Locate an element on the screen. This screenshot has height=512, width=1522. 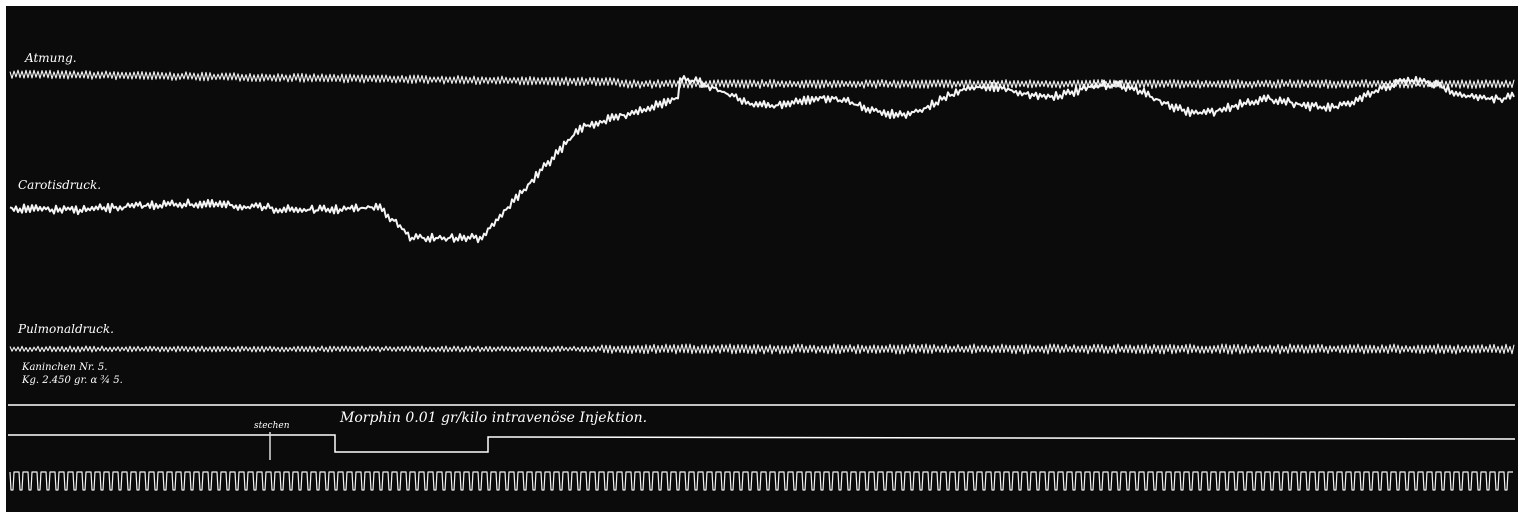
weight-label: Kg. 2.450 gr. α ¾ 5. is located at coordinates (72, 380).